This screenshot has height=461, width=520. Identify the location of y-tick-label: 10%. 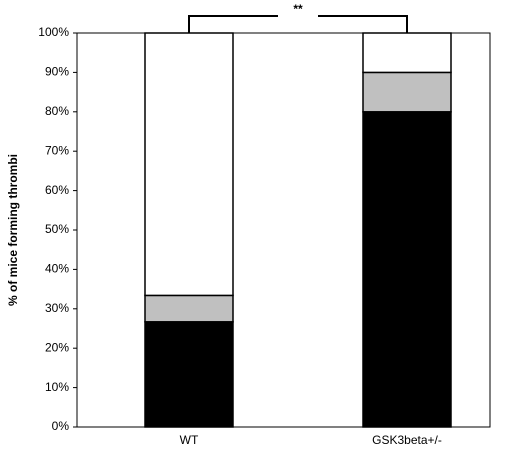
(57, 387).